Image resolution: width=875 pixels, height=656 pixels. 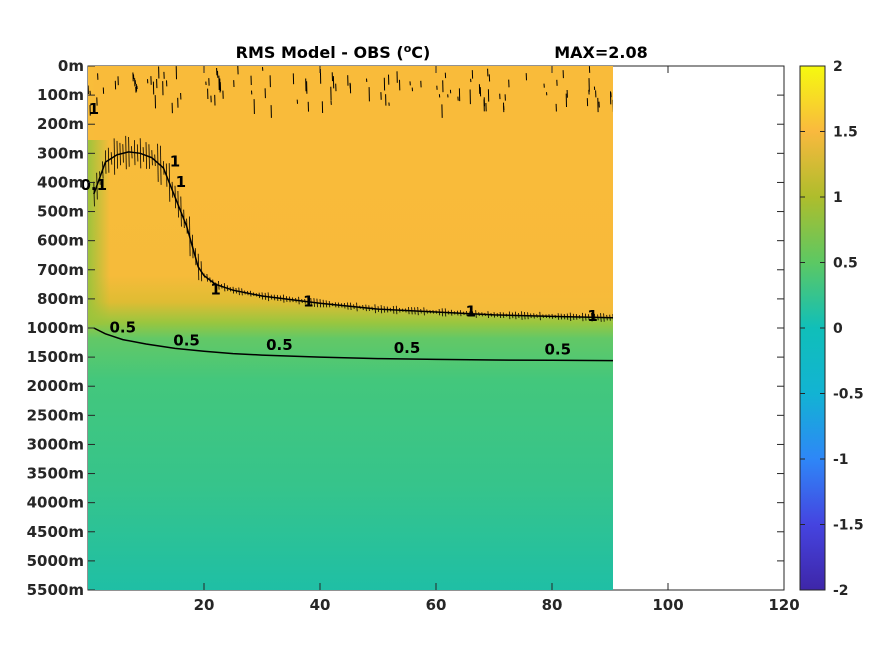 I want to click on x-tick-label: 60, so click(x=436, y=605).